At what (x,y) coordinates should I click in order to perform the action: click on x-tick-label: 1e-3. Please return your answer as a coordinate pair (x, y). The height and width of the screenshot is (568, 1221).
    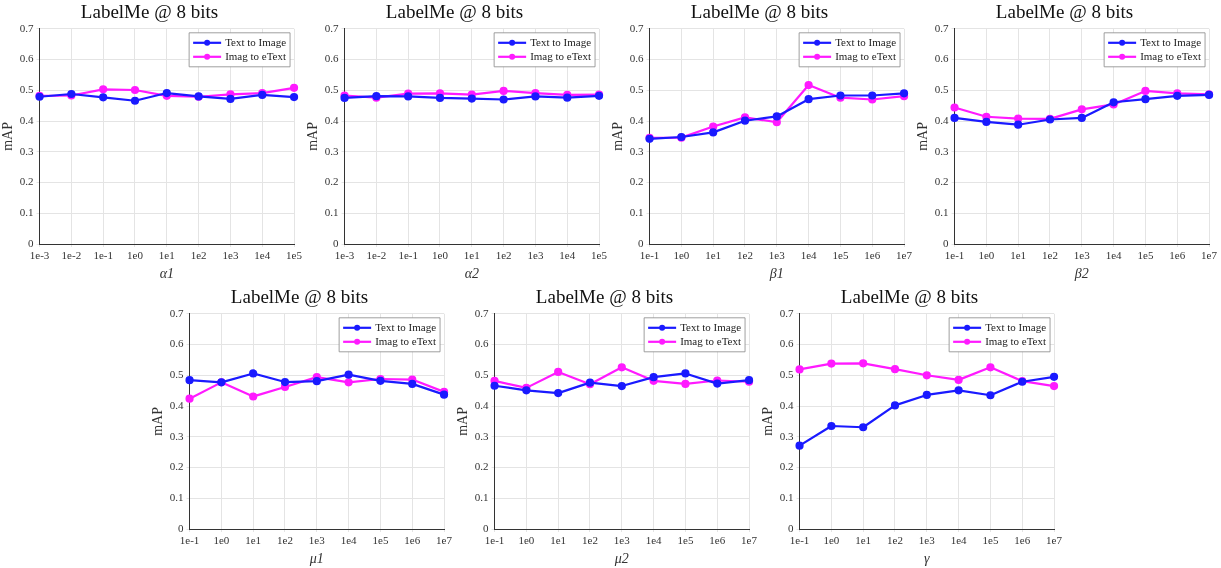
    Looking at the image, I should click on (39, 255).